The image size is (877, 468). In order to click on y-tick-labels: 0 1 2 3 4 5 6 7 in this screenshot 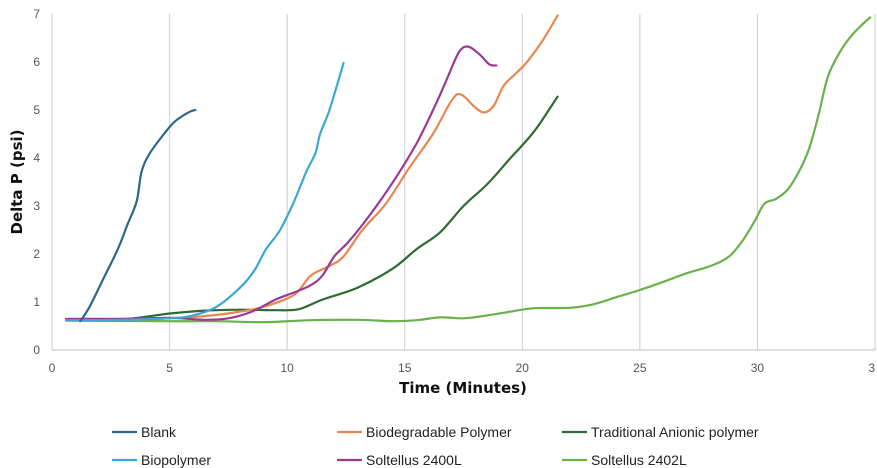, I will do `click(36, 182)`.